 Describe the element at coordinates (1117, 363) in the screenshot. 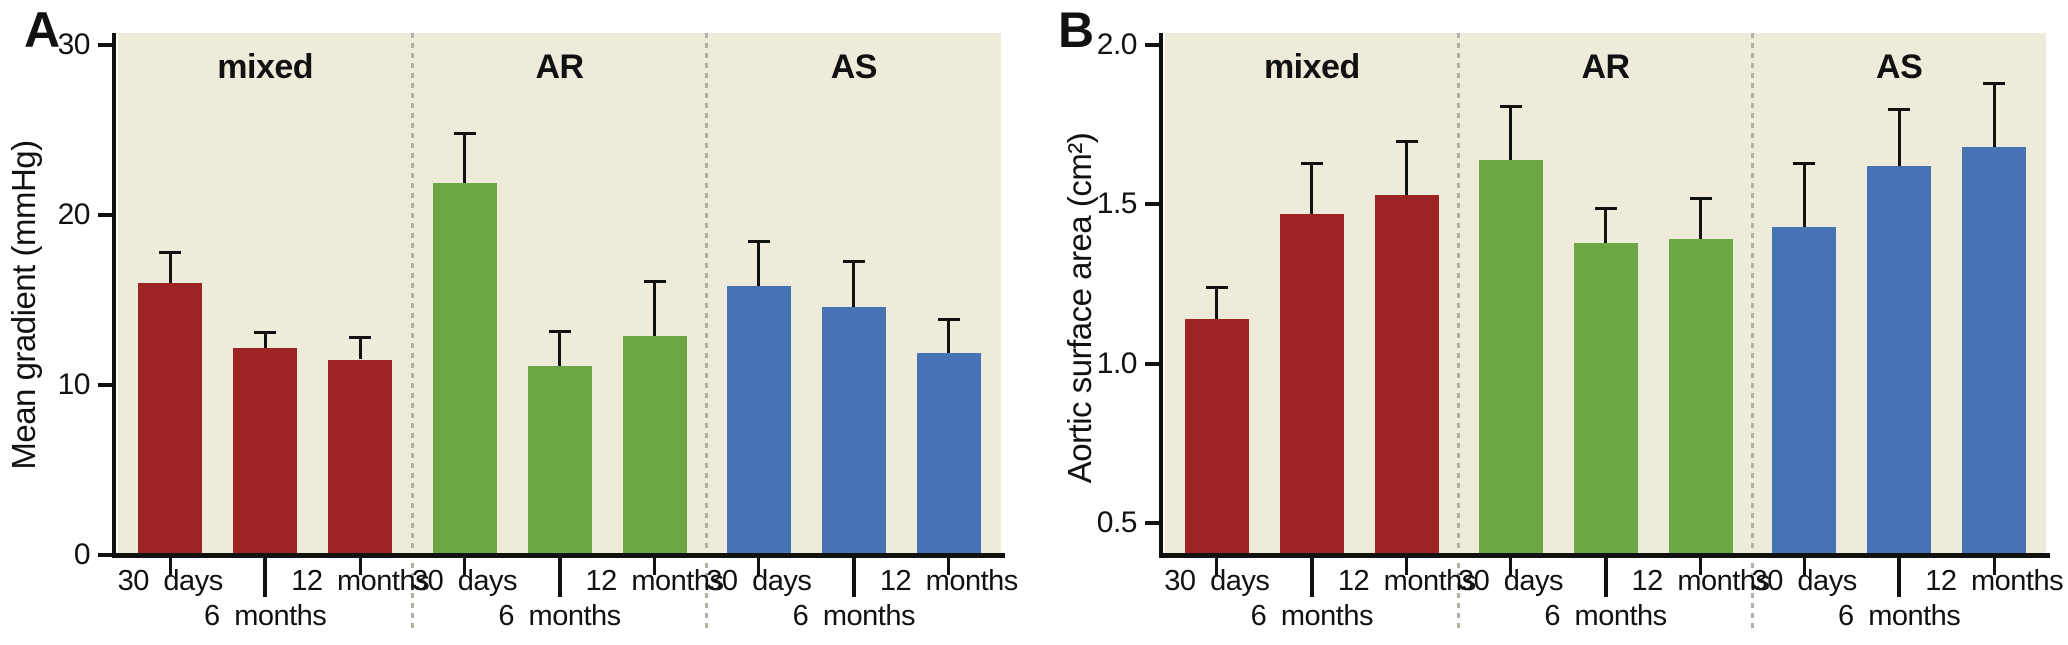

I see `y-tick-label: 1.0` at that location.